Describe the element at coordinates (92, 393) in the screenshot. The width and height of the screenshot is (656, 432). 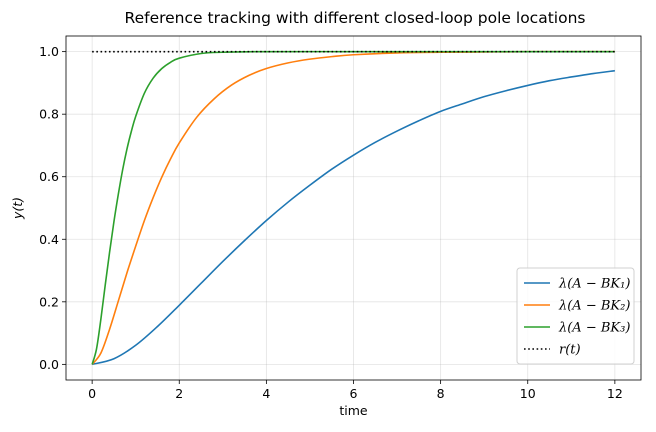
I see `x-tick-label: 0` at that location.